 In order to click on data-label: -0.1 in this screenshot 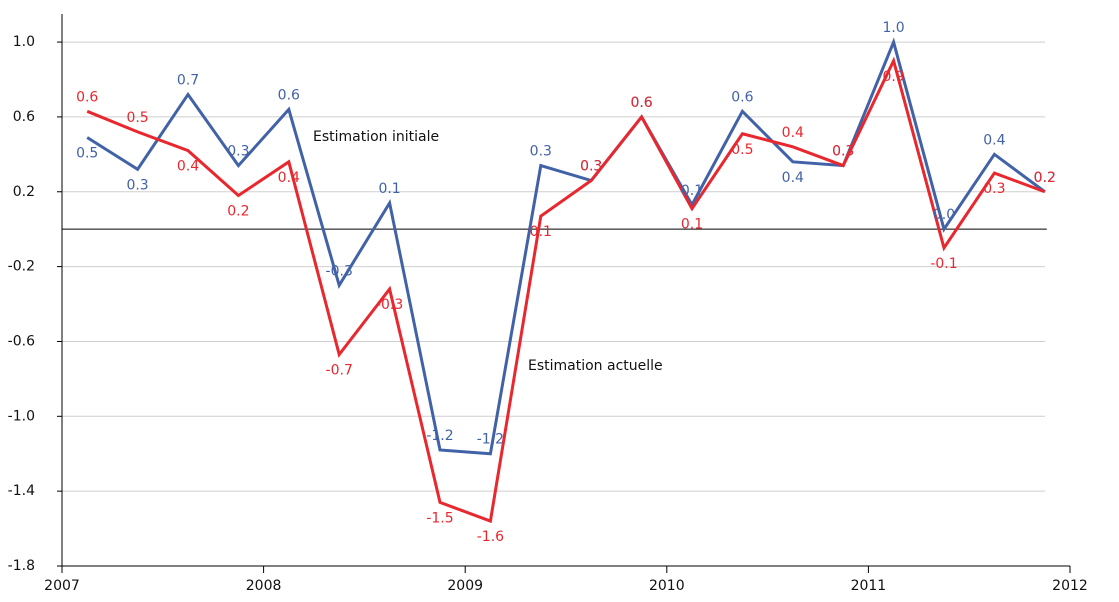, I will do `click(943, 264)`.